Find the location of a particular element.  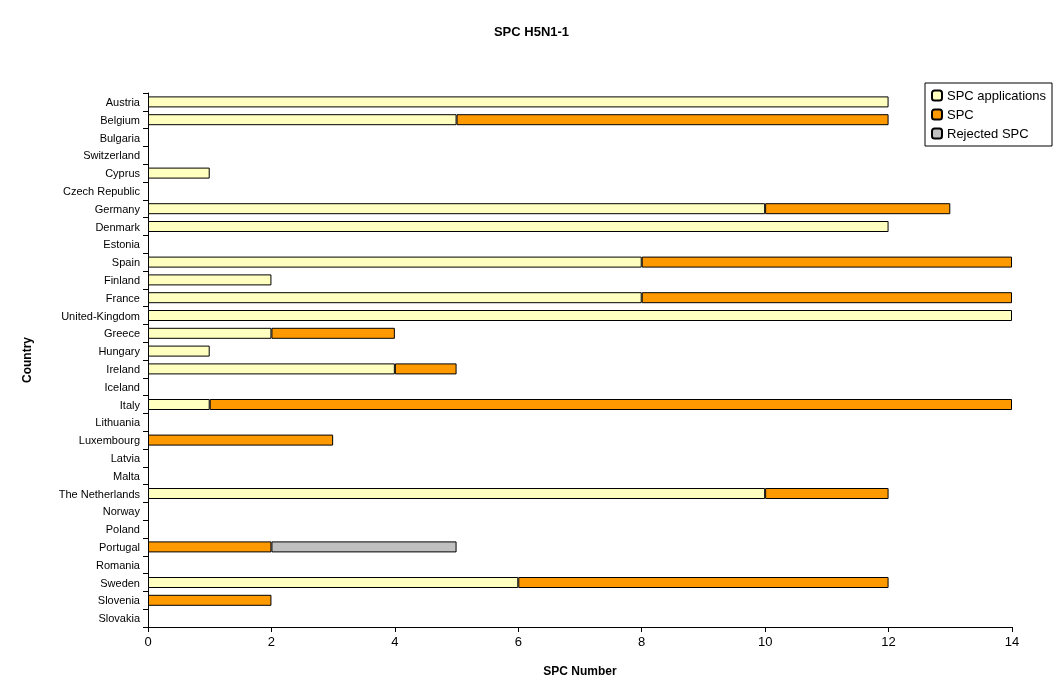

y-tick-label: Finland is located at coordinates (121, 279).